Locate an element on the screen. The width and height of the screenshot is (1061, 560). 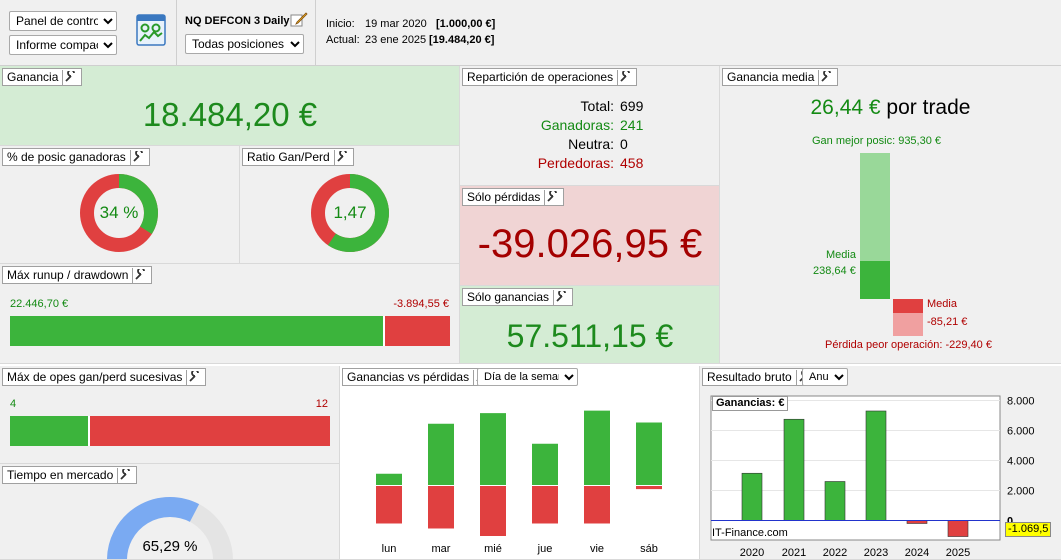
avg-win-value: 238,64 € is located at coordinates (834, 271).